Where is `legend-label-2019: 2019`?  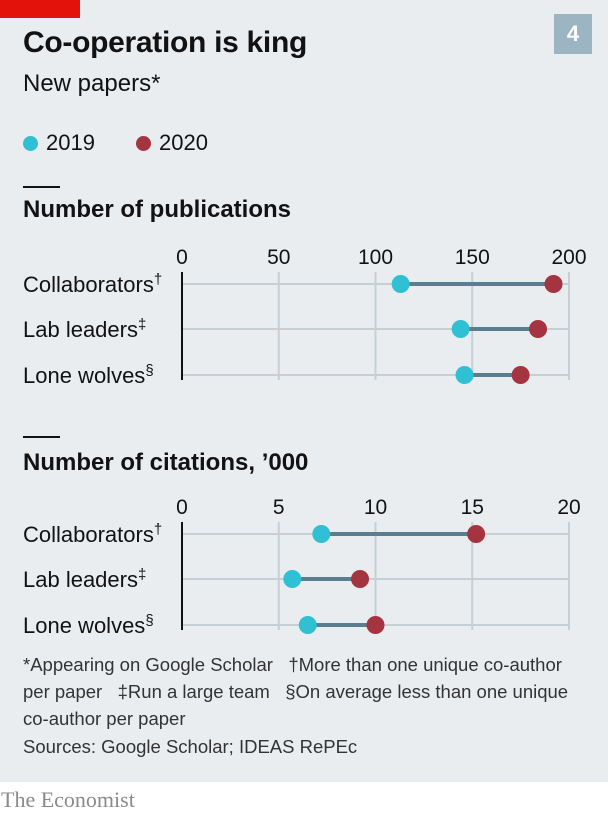
legend-label-2019: 2019 is located at coordinates (70, 142).